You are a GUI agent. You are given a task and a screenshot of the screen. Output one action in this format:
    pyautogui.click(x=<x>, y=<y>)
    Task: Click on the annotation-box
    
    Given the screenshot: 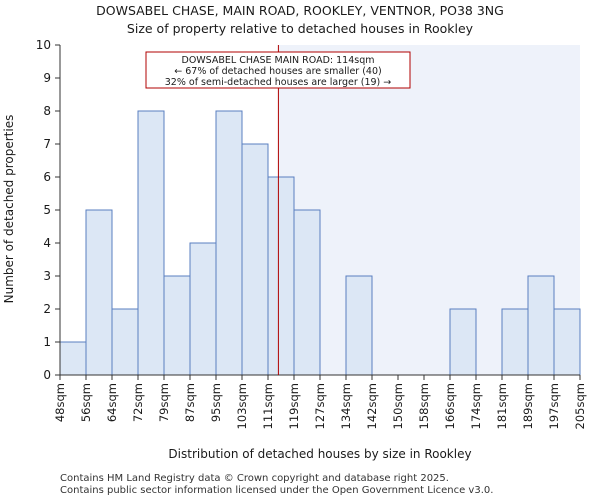 What is the action you would take?
    pyautogui.click(x=278, y=70)
    